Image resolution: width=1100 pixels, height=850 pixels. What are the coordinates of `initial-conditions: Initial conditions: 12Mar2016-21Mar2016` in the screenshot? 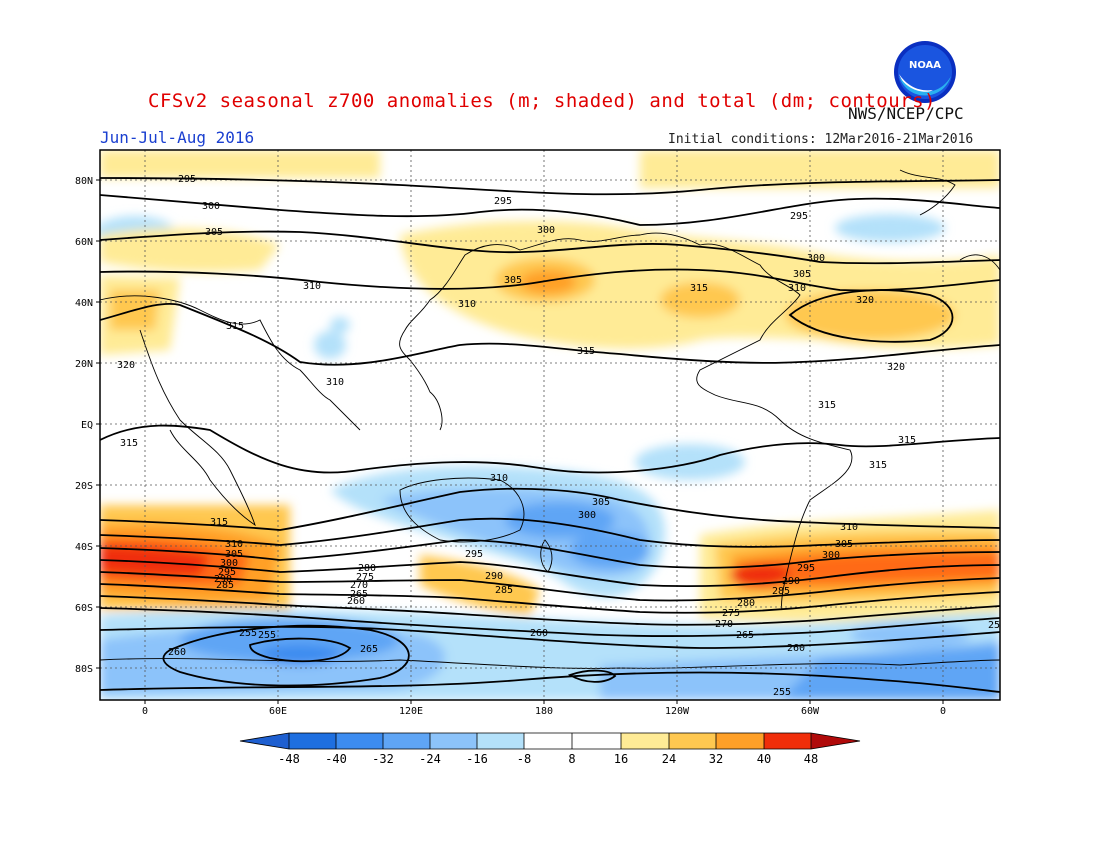 It's located at (821, 139).